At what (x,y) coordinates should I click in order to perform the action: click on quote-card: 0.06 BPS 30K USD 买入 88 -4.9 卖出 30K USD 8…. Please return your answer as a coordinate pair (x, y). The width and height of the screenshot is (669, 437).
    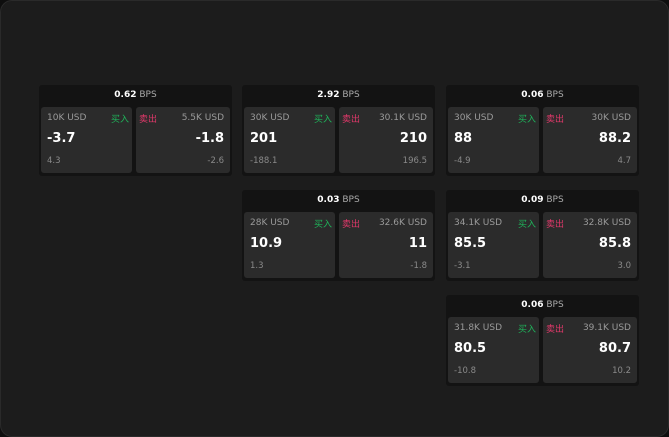
    Looking at the image, I should click on (542, 130).